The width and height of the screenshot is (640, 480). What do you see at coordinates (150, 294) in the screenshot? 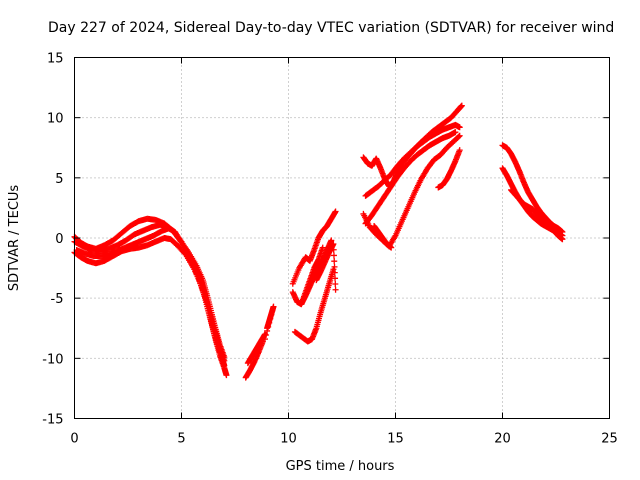
I see `series-track-d` at bounding box center [150, 294].